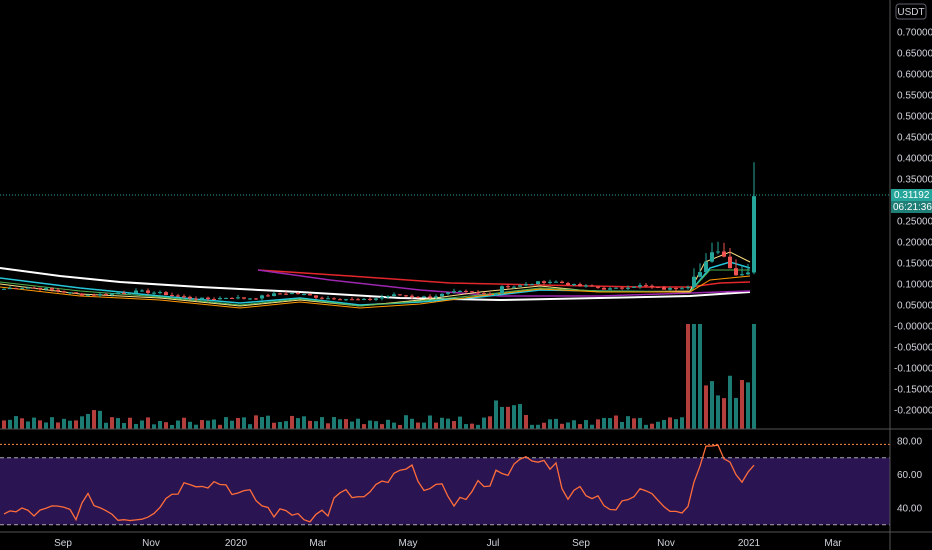 Image resolution: width=932 pixels, height=550 pixels. Describe the element at coordinates (749, 543) in the screenshot. I see `time-axis-label: 2021` at that location.